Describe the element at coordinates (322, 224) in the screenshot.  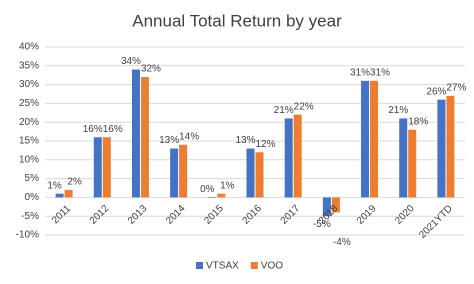
I see `data-label: -5%` at that location.